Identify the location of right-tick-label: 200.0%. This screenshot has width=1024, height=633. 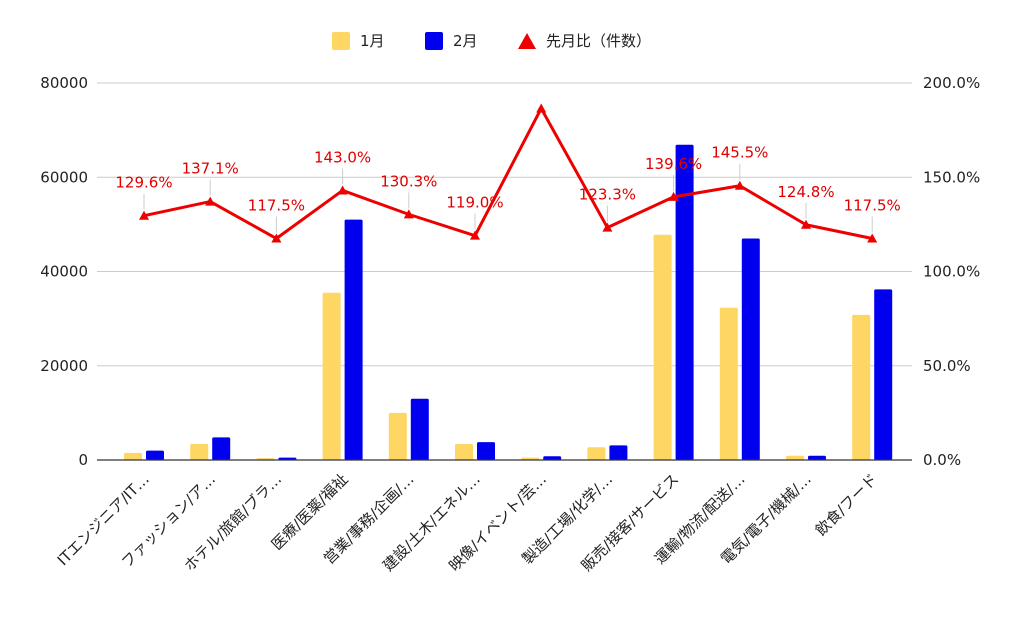
(951, 83).